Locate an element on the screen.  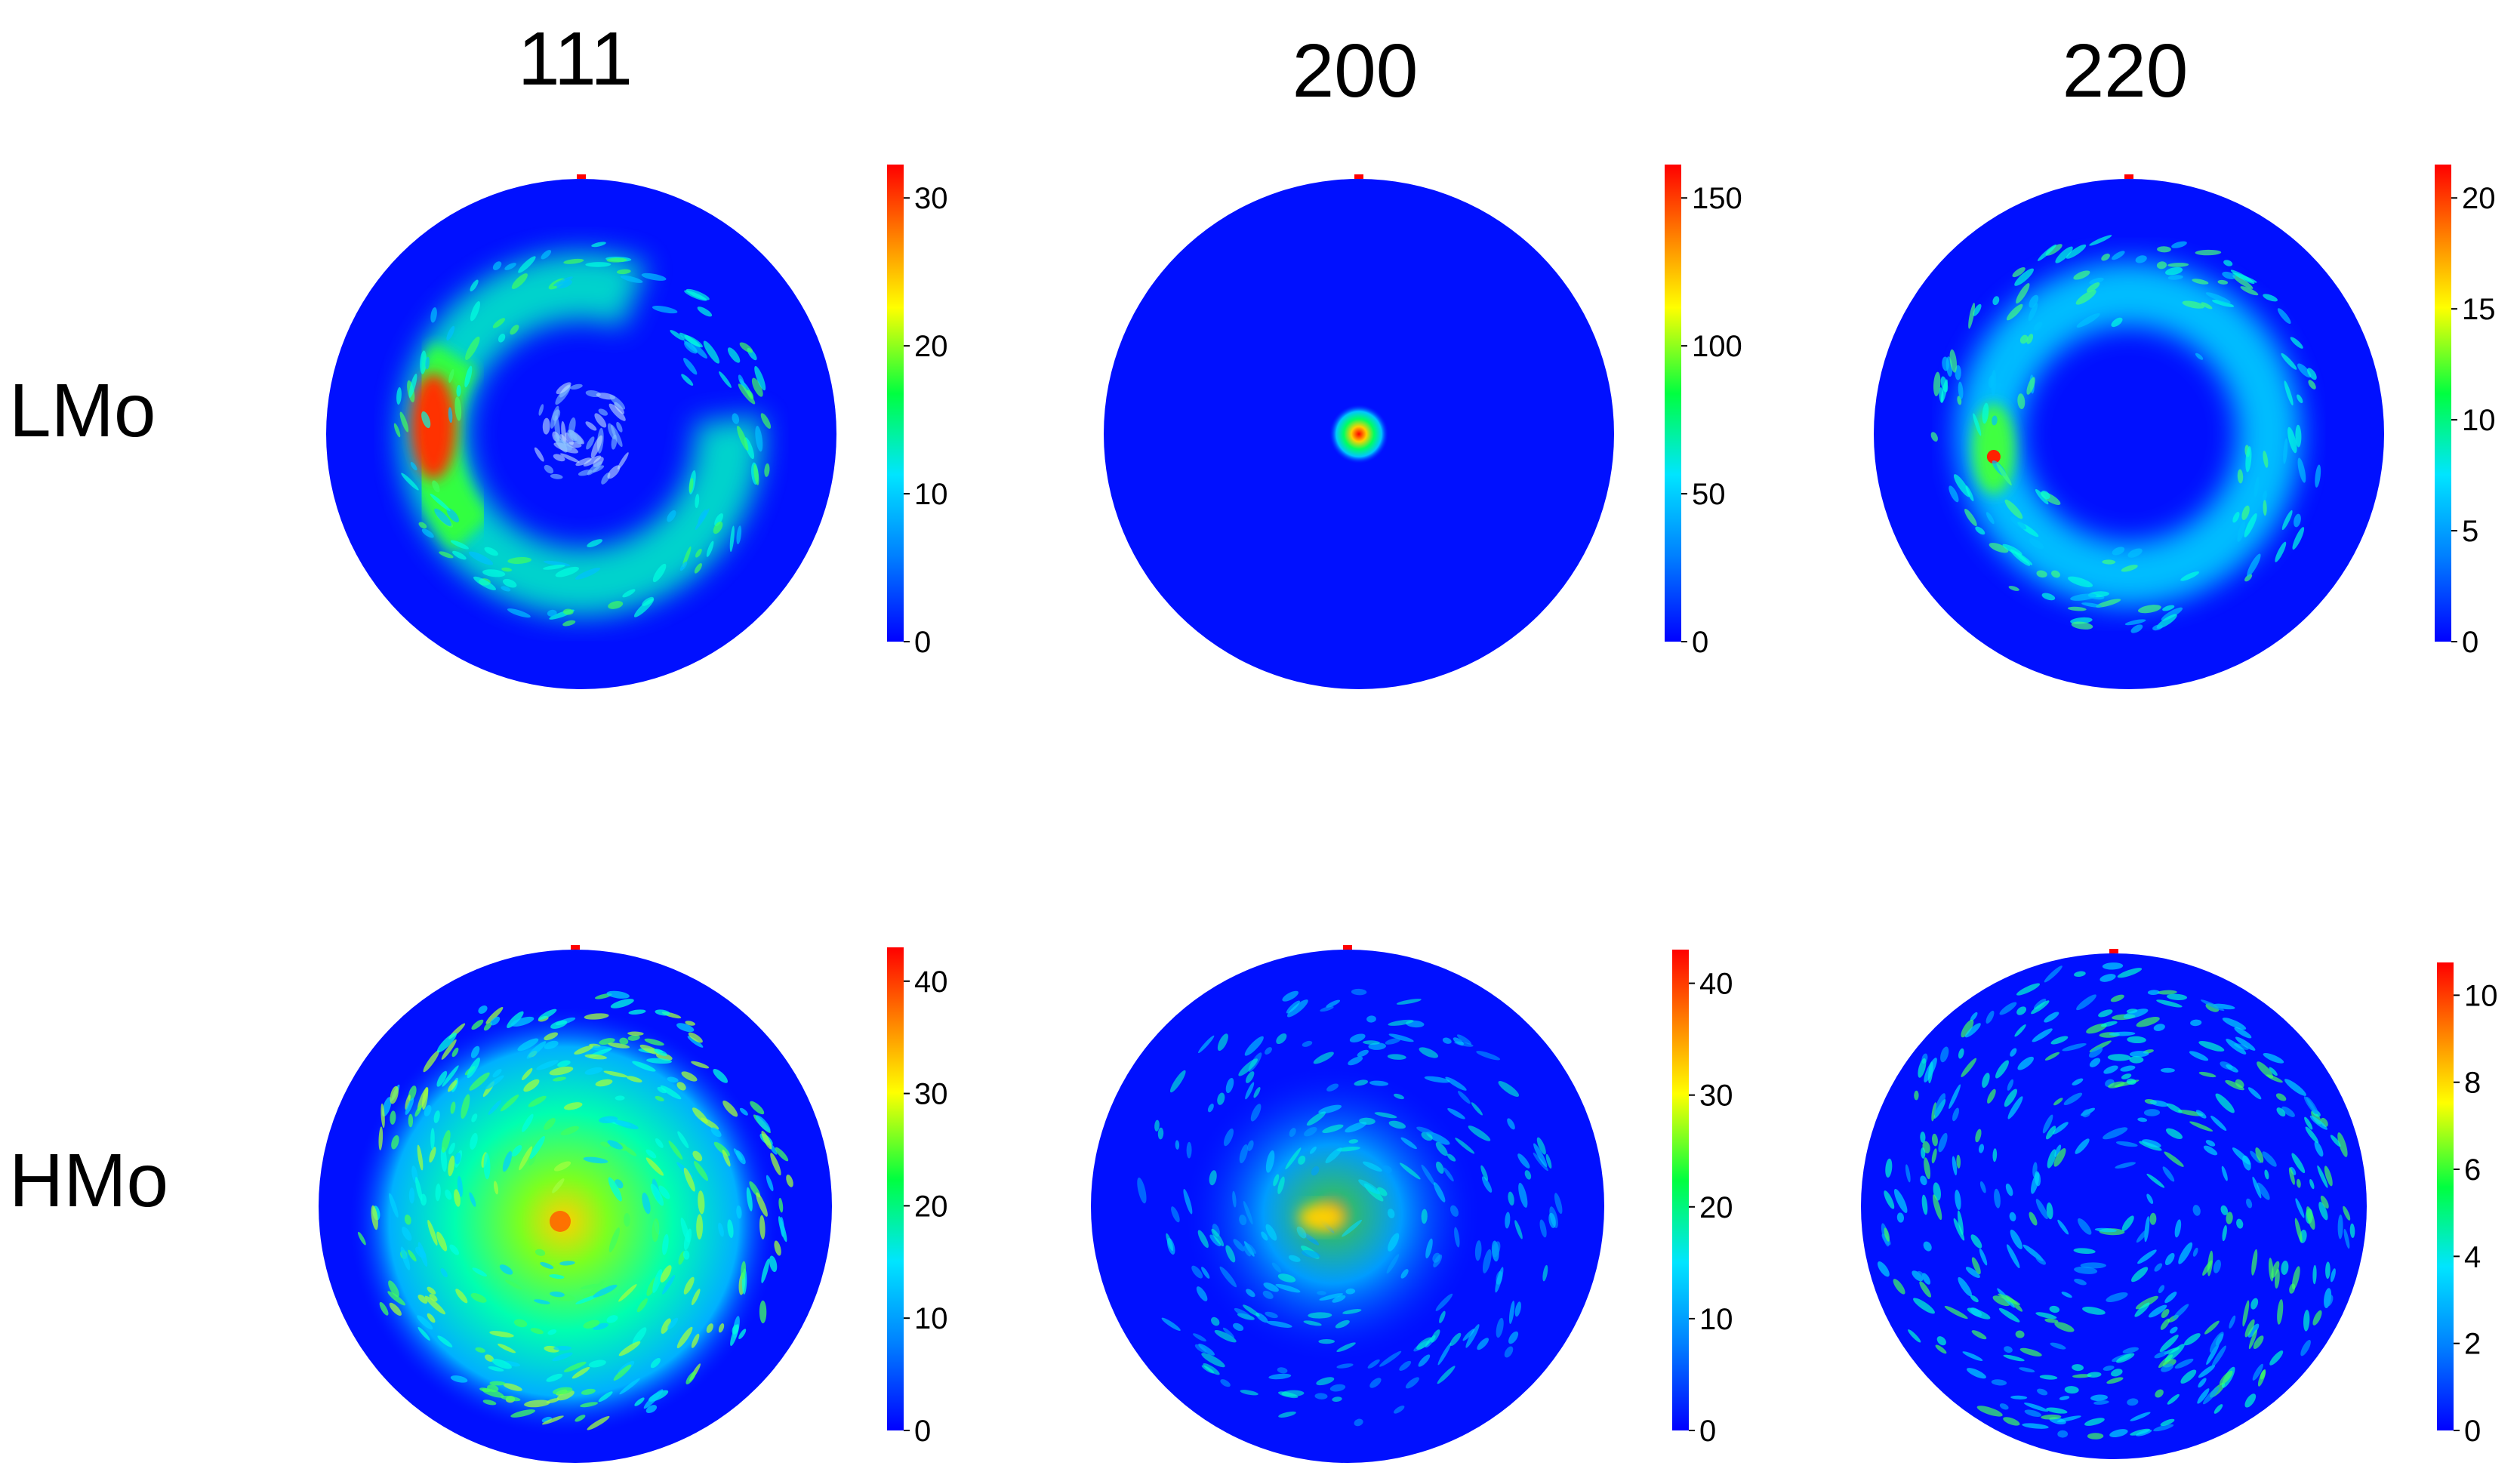
colorbar: 0 50 100 150 is located at coordinates (1704, 412).